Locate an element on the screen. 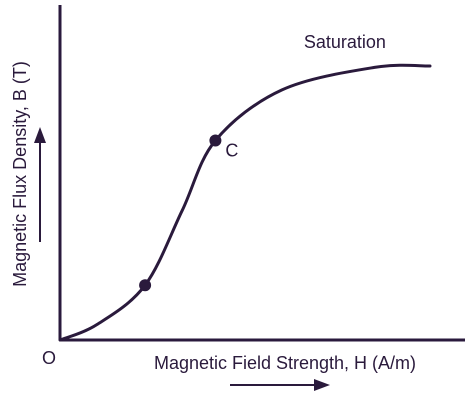 Image resolution: width=474 pixels, height=402 pixels. marked-points: C is located at coordinates (188, 213).